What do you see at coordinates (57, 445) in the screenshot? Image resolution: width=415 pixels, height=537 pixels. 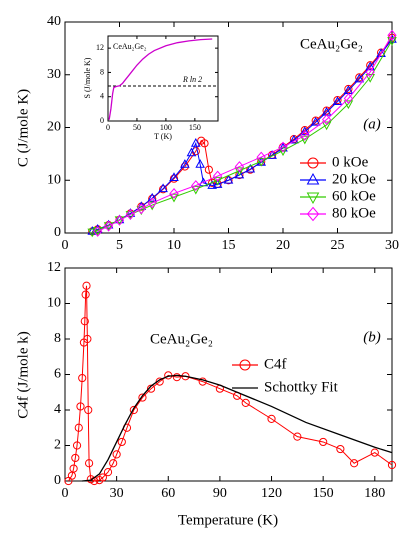 I see `y-tick-label: 2` at bounding box center [57, 445].